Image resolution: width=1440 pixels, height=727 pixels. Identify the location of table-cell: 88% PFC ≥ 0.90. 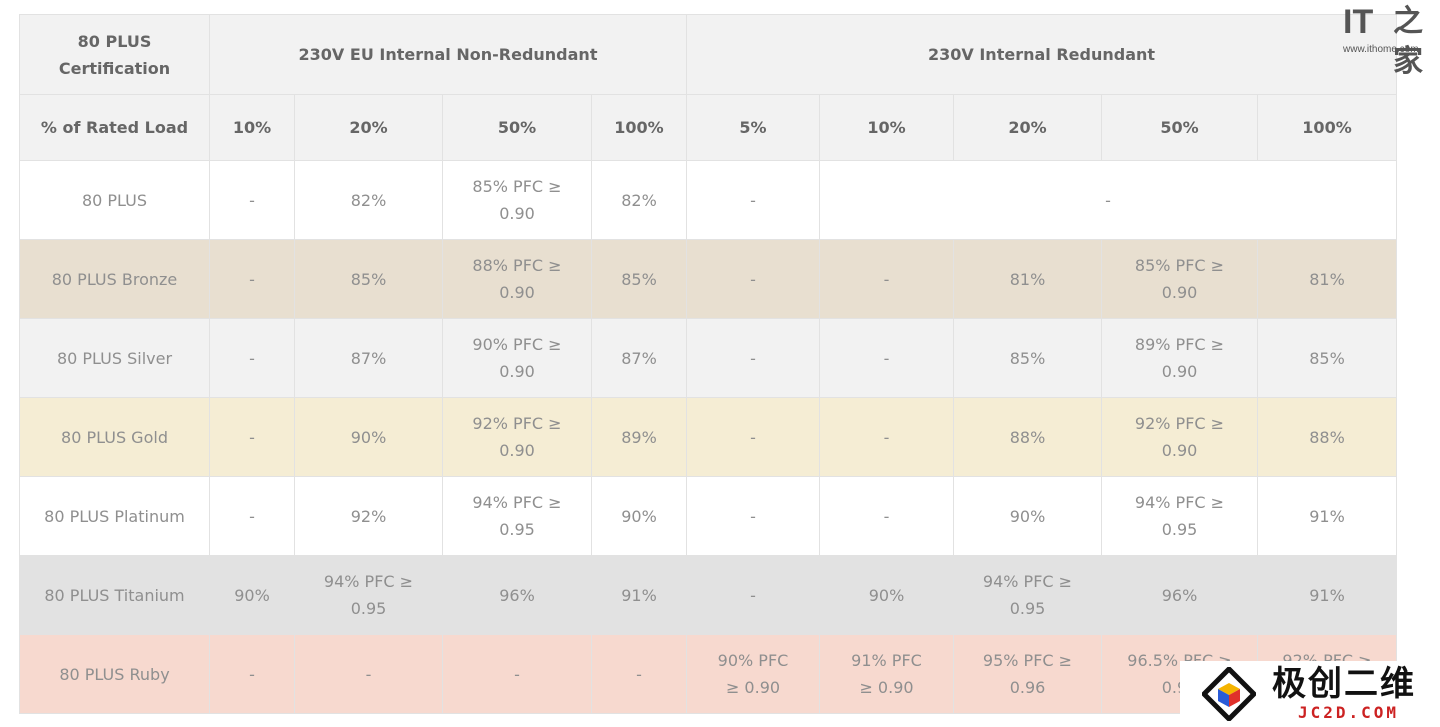
(517, 279).